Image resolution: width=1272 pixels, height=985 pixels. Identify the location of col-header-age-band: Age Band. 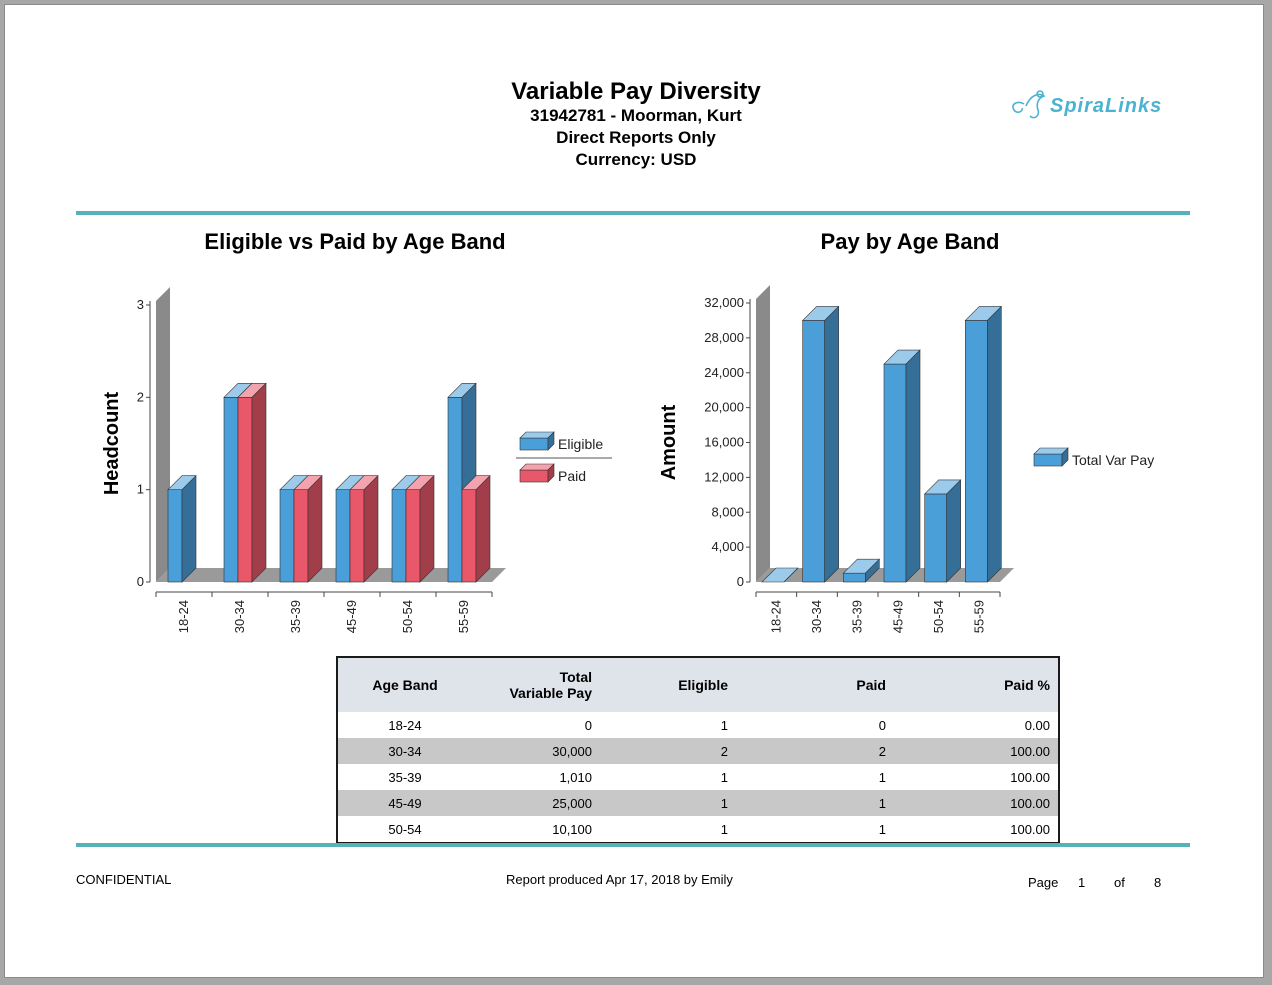
(404, 684).